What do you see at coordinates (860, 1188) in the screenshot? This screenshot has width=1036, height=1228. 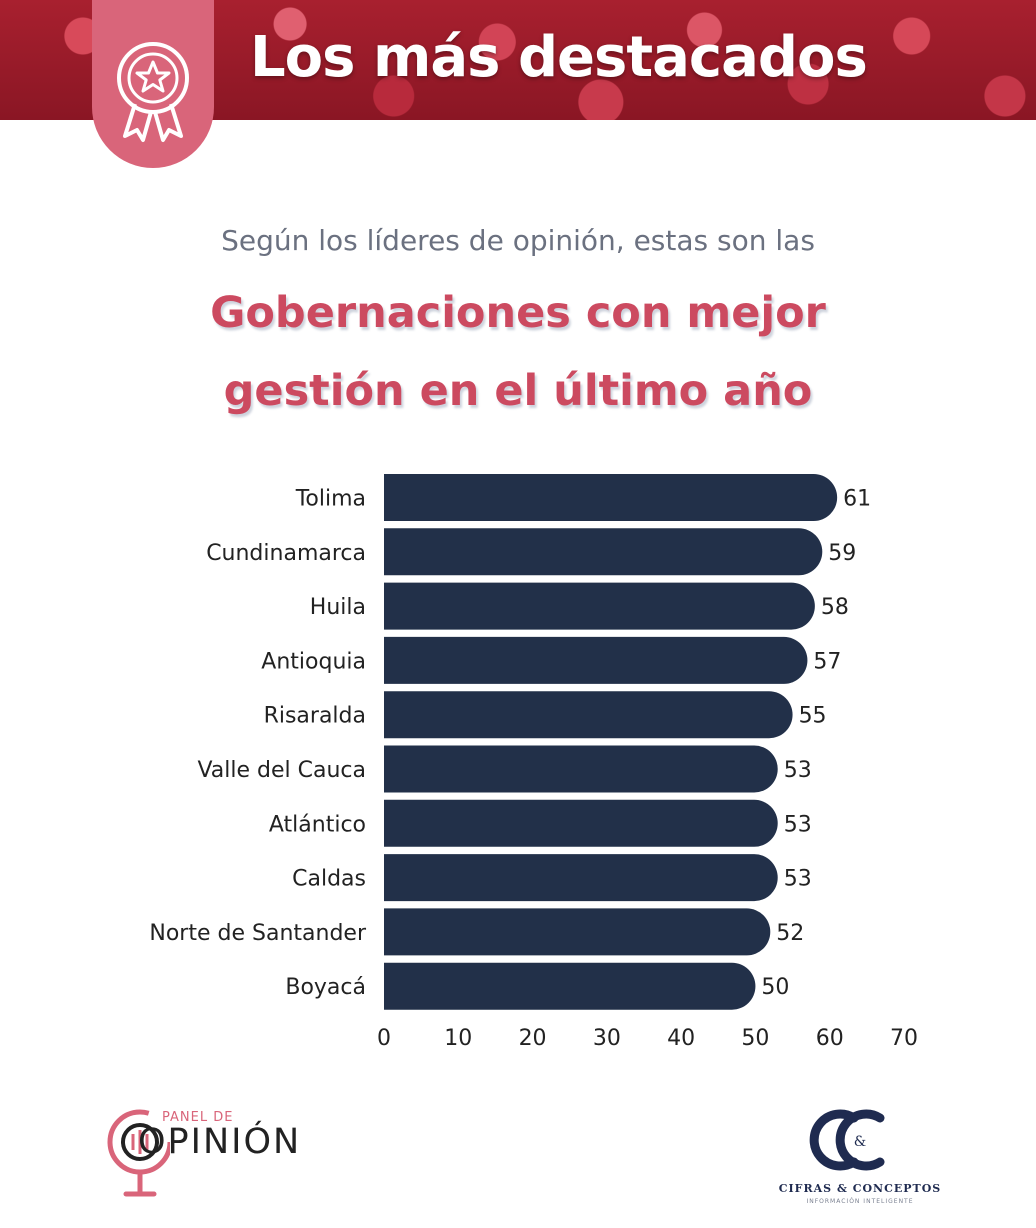 I see `cc-name: CIFRAS & CONCEPTOS` at bounding box center [860, 1188].